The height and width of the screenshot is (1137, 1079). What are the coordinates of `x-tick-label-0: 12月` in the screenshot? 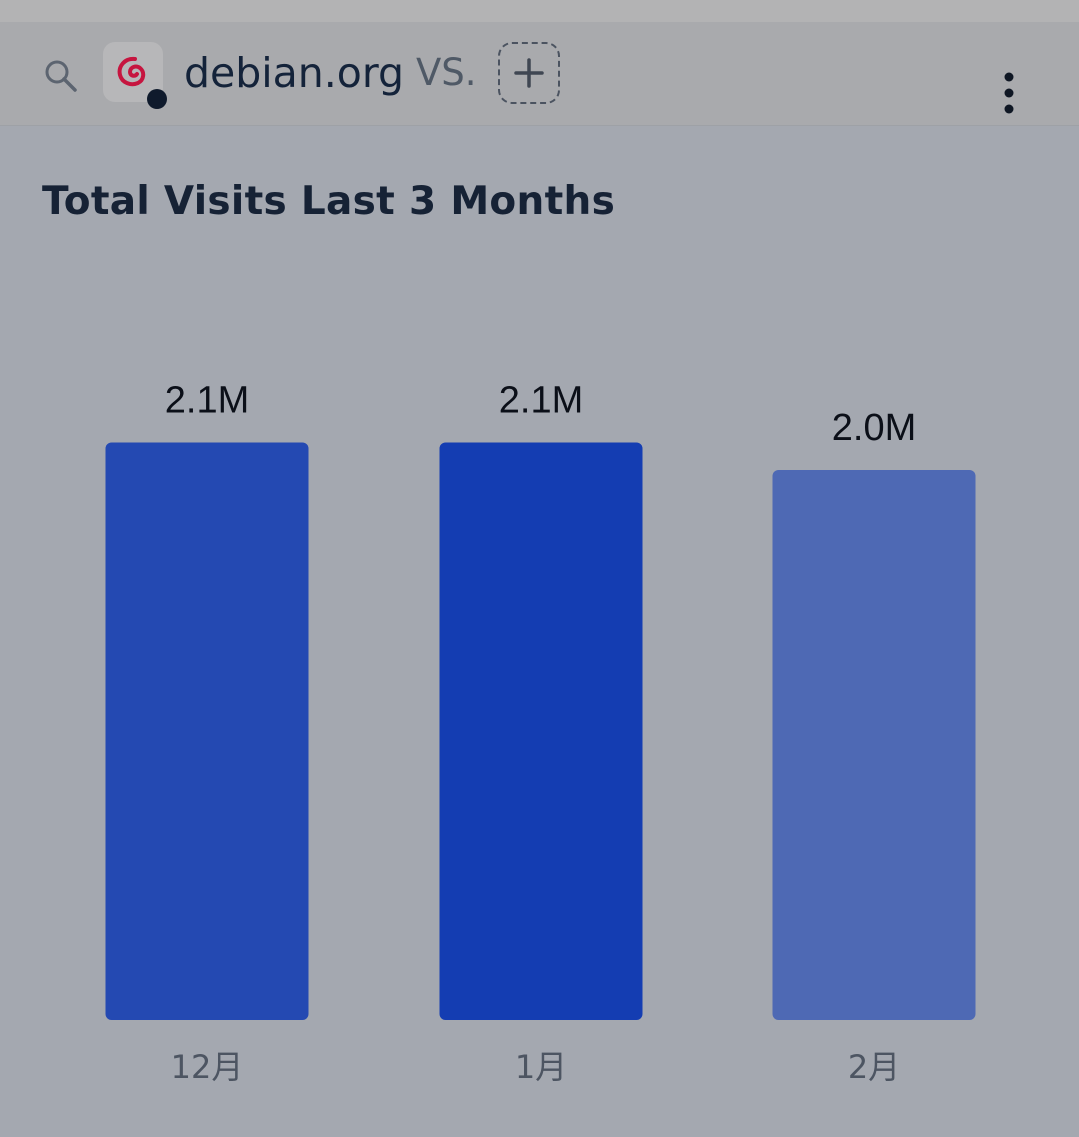 It's located at (207, 1067).